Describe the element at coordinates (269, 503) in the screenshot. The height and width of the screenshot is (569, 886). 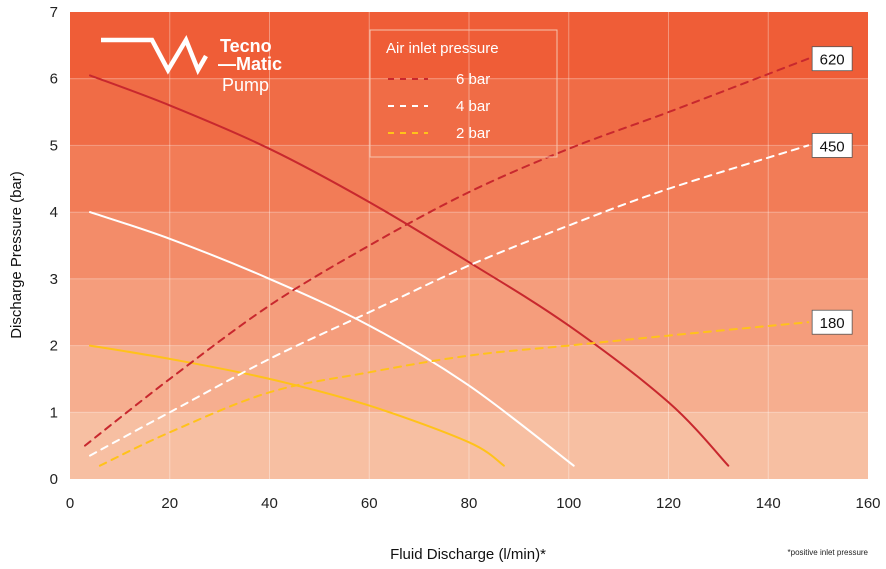
I see `x-tick-label: 40` at that location.